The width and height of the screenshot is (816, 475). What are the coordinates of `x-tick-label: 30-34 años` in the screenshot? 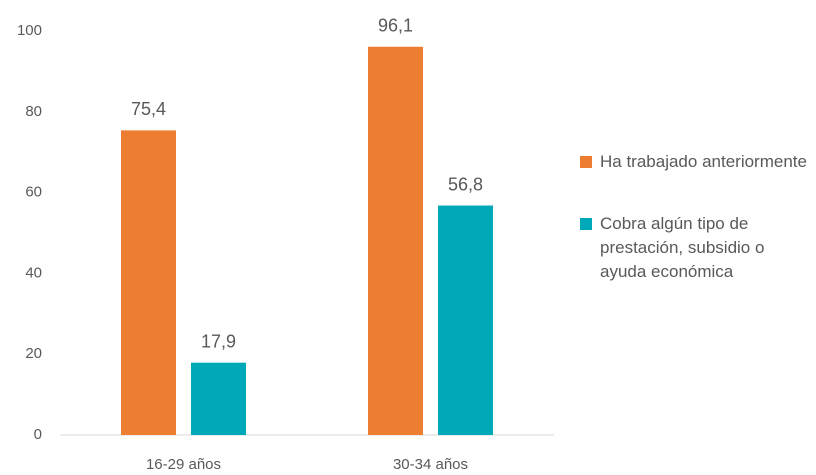 It's located at (430, 464).